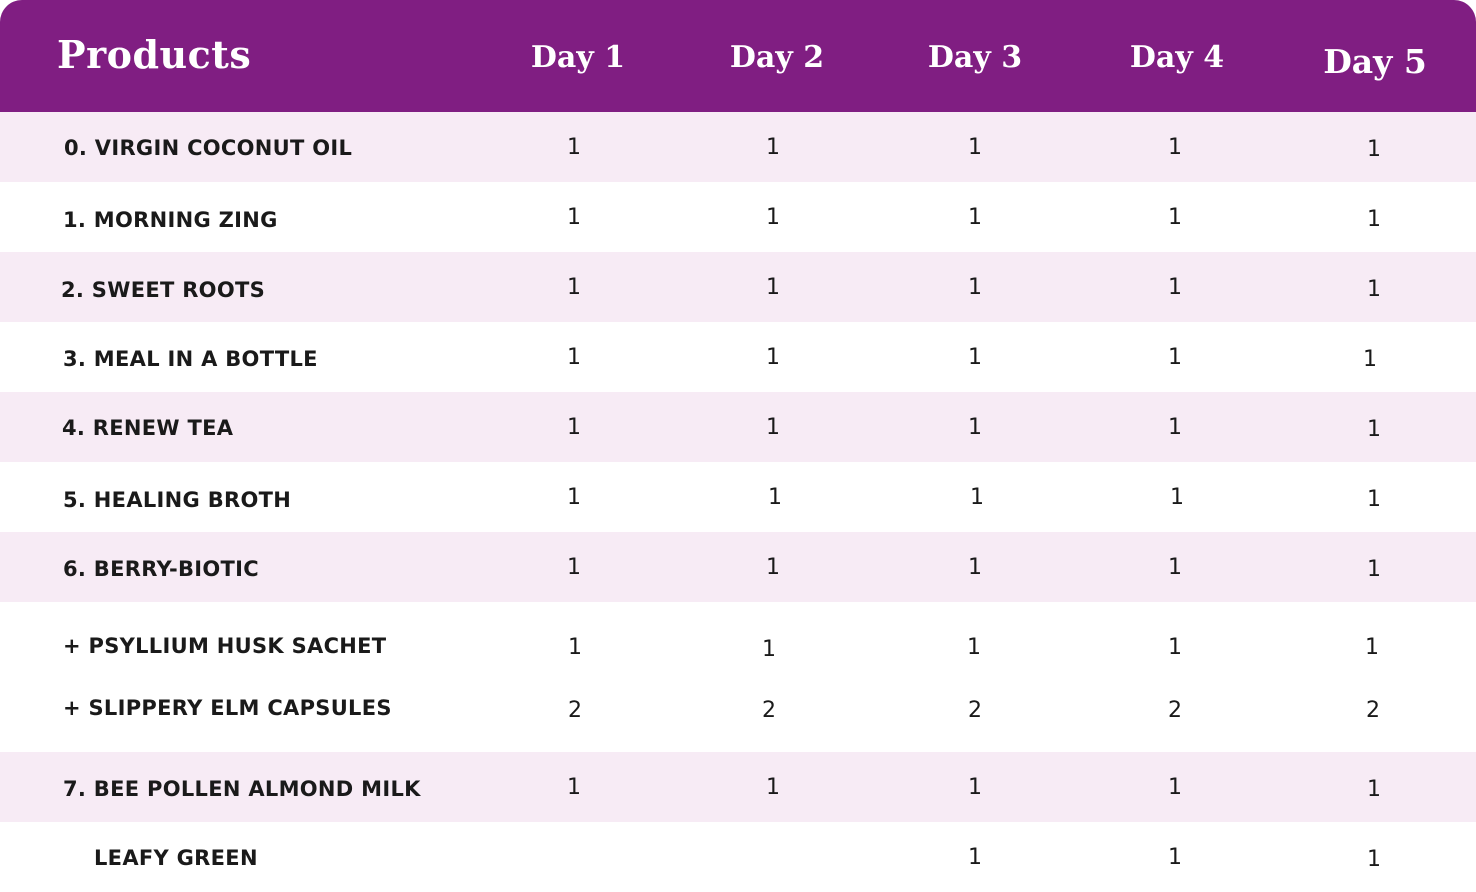 The image size is (1476, 892). I want to click on day-5-column-header: Day 5, so click(1375, 61).